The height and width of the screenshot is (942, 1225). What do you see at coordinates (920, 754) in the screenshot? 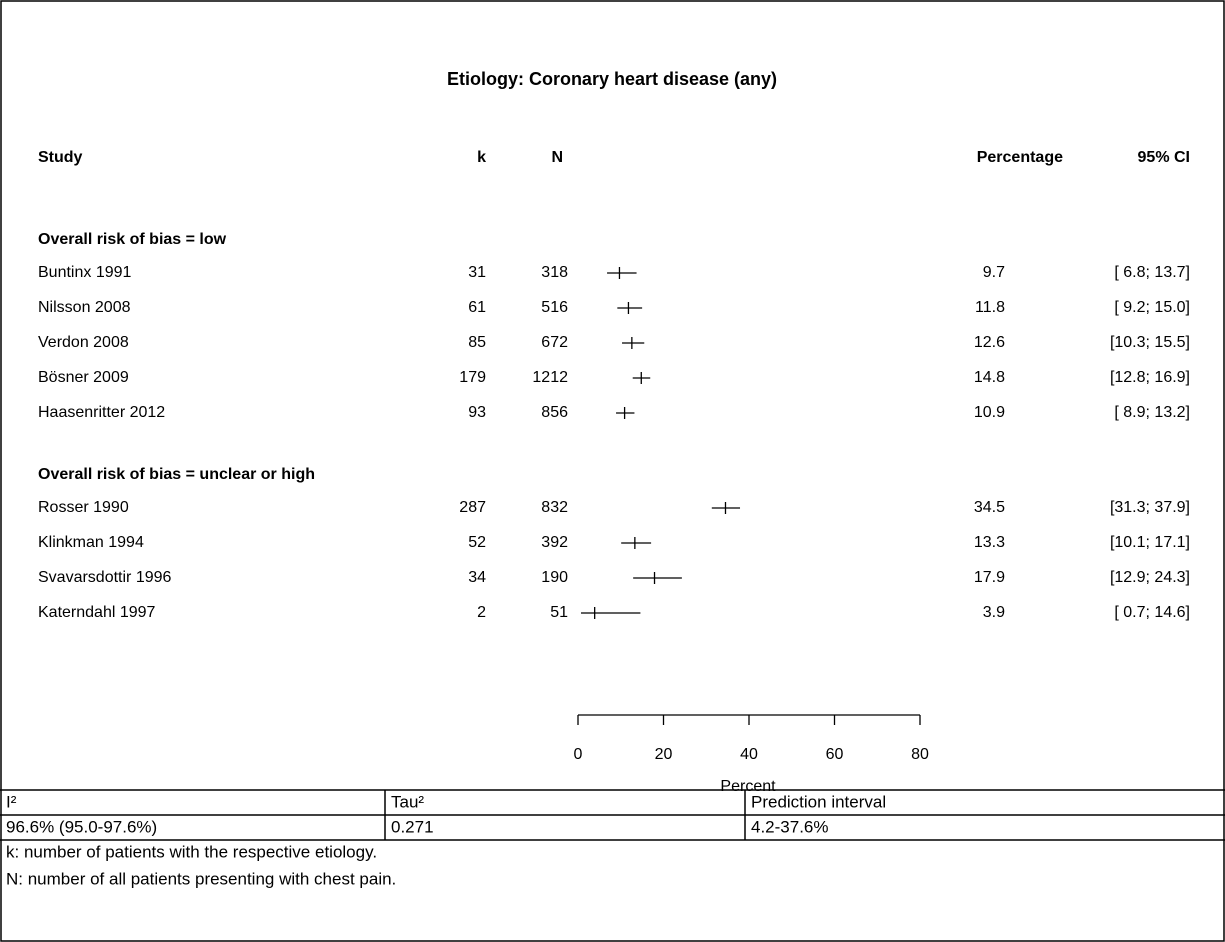
I see `x-tick-label: 80` at bounding box center [920, 754].